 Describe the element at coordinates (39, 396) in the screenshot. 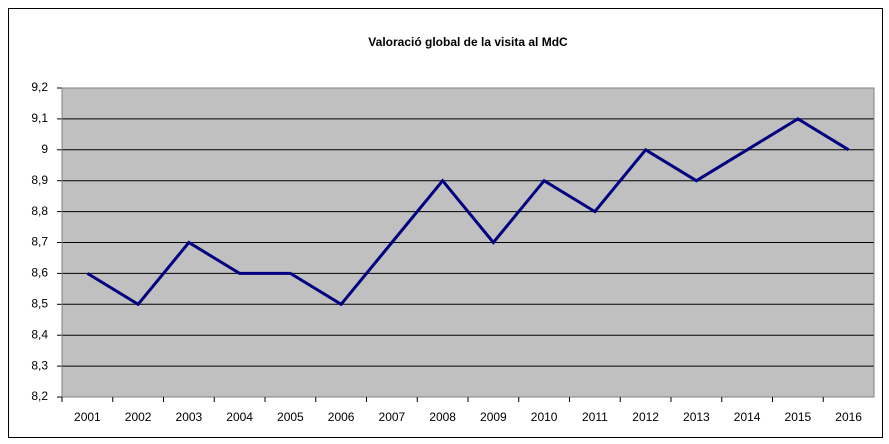

I see `y-tick-label: 8,2` at that location.